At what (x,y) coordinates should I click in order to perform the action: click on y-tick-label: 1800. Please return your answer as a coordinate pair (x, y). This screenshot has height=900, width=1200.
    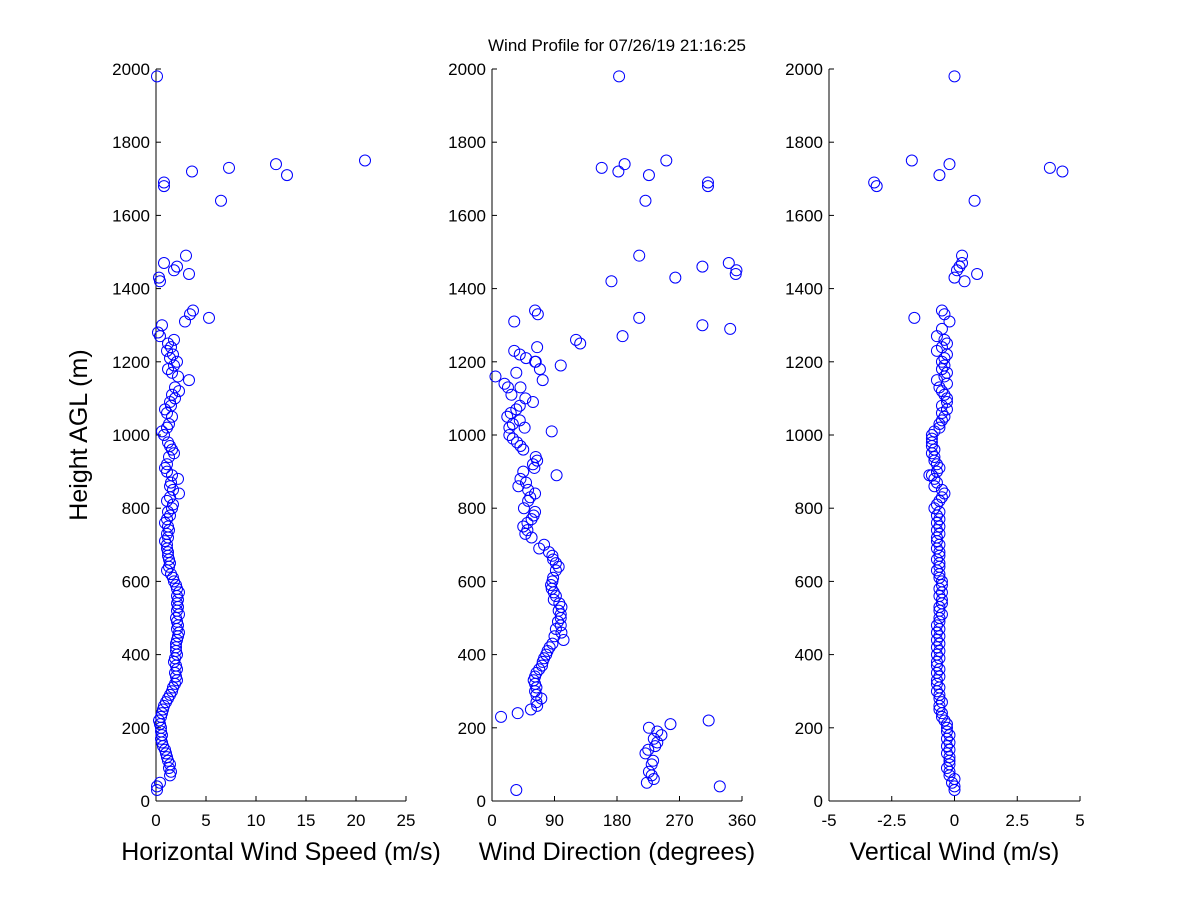
    Looking at the image, I should click on (804, 142).